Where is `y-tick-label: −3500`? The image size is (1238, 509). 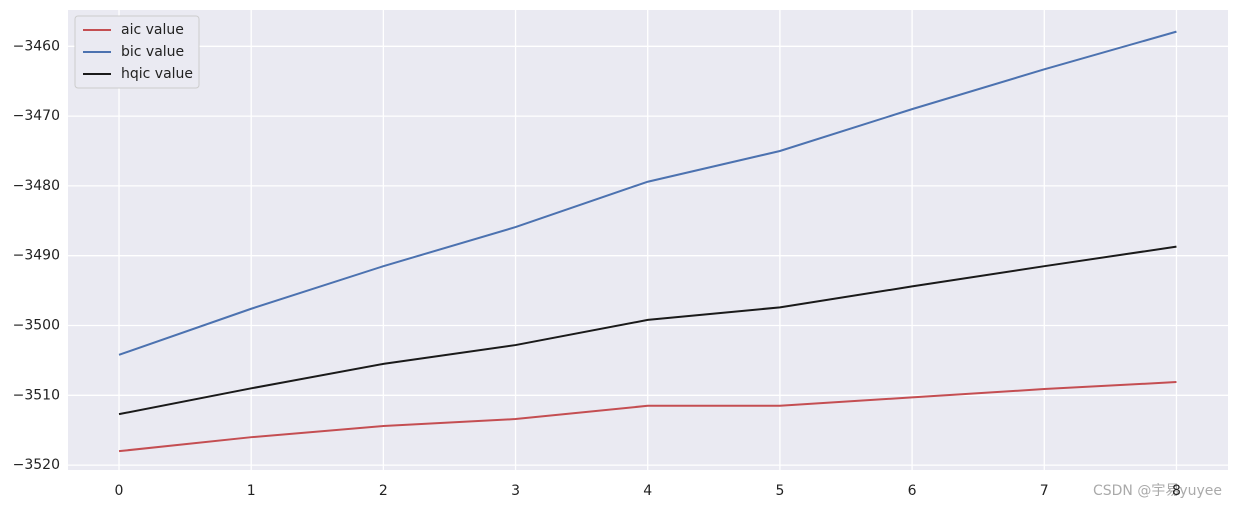
y-tick-label: −3500 is located at coordinates (36, 326).